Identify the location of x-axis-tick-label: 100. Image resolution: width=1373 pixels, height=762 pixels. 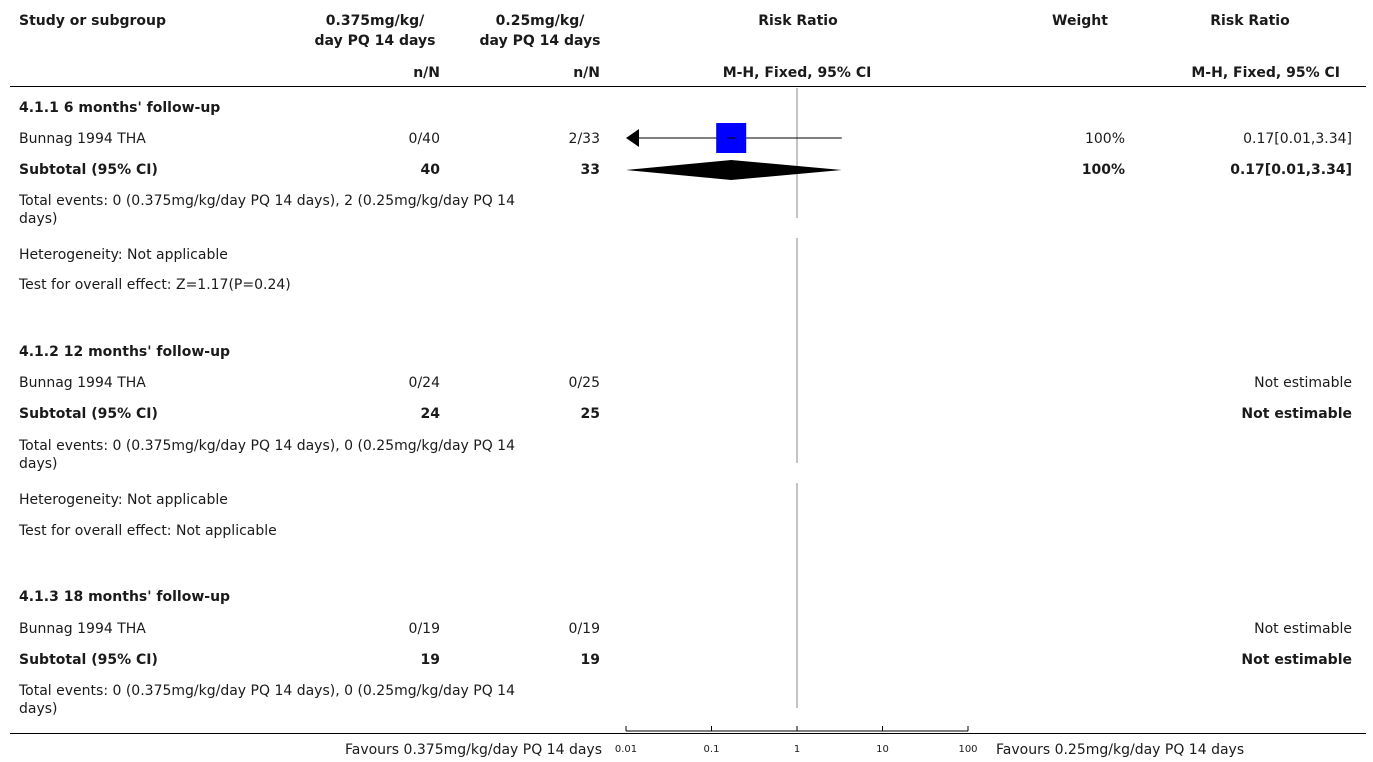
(967, 749).